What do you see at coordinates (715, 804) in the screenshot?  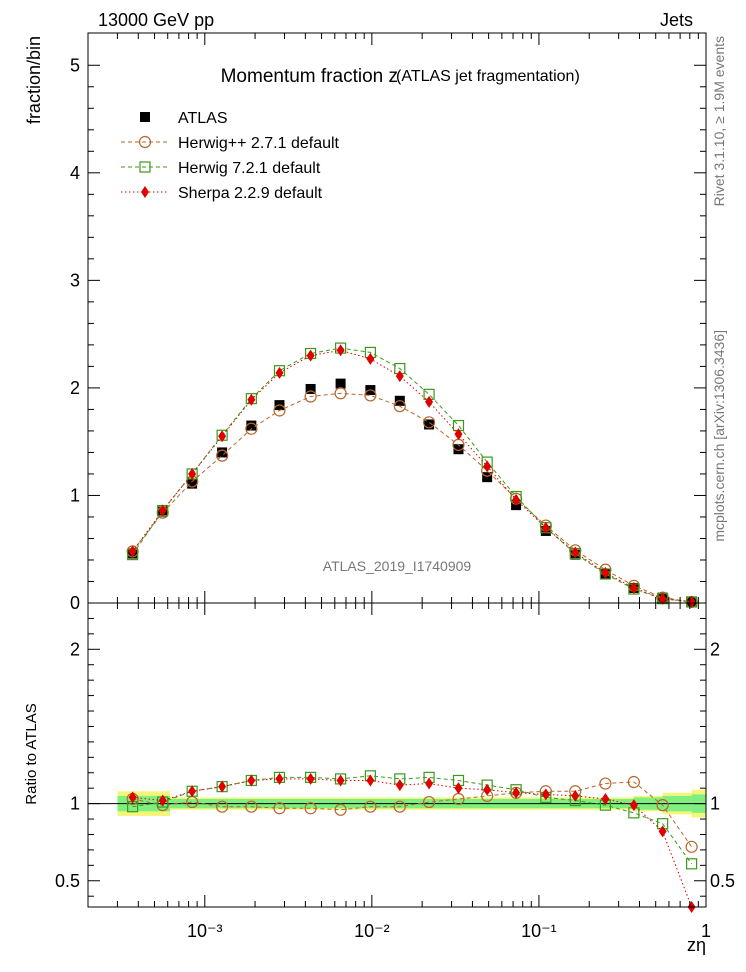 I see `y-tick-label-right: 1` at bounding box center [715, 804].